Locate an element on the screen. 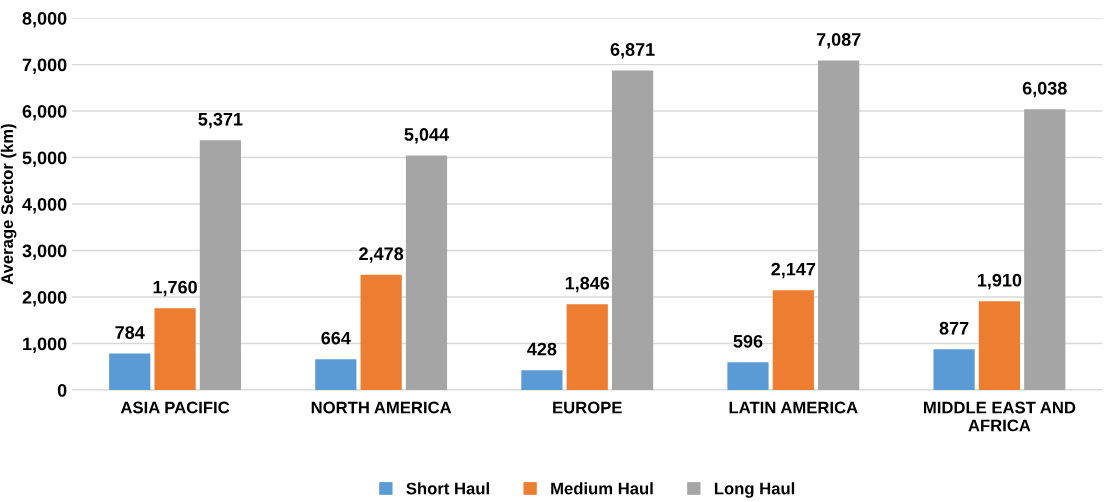 Image resolution: width=1108 pixels, height=502 pixels. y-tick-label: 2,000 is located at coordinates (44, 298).